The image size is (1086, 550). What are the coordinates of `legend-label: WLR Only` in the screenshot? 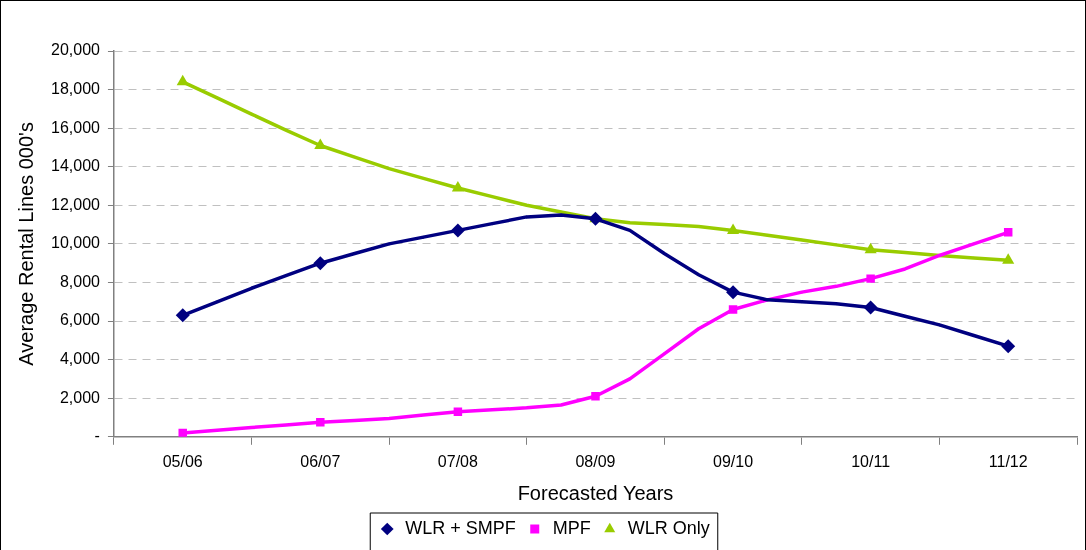 It's located at (668, 527).